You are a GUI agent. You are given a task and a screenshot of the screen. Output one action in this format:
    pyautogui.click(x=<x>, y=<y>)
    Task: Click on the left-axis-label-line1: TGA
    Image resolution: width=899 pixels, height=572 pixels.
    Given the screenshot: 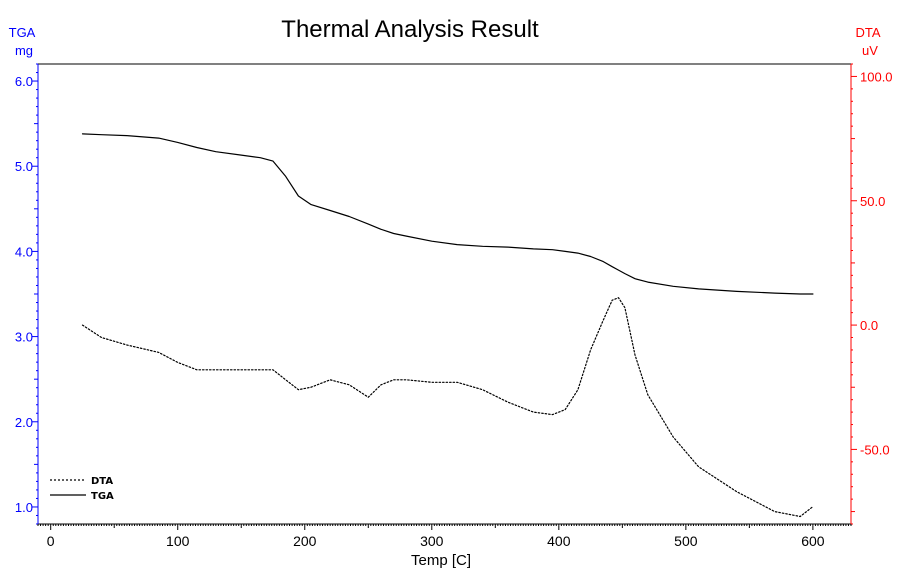 What is the action you would take?
    pyautogui.click(x=22, y=32)
    